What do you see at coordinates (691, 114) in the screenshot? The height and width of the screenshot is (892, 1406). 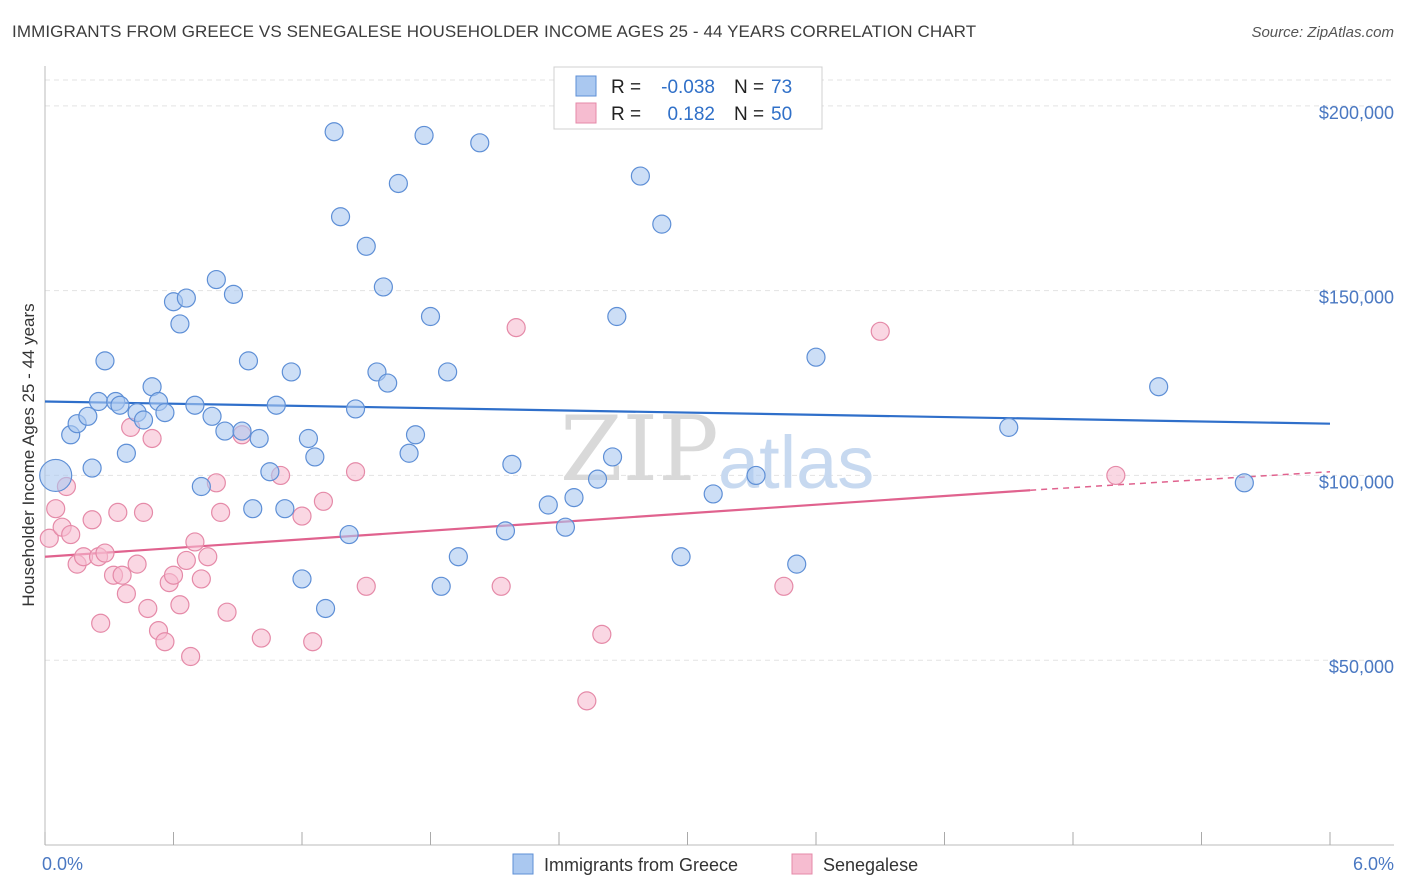 I see `legend-r-value-2: 0.182` at bounding box center [691, 114].